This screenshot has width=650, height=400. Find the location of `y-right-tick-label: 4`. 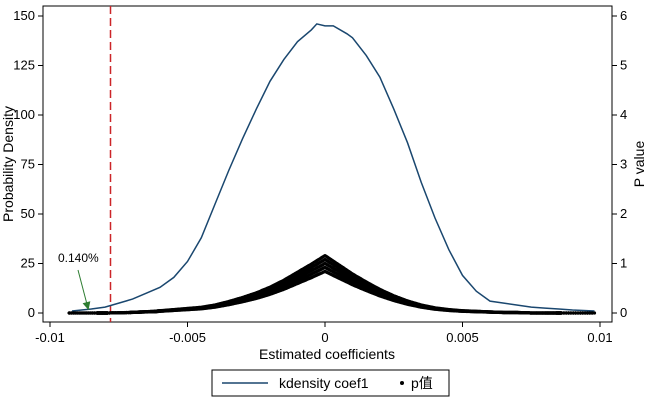

y-right-tick-label: 4 is located at coordinates (623, 114).